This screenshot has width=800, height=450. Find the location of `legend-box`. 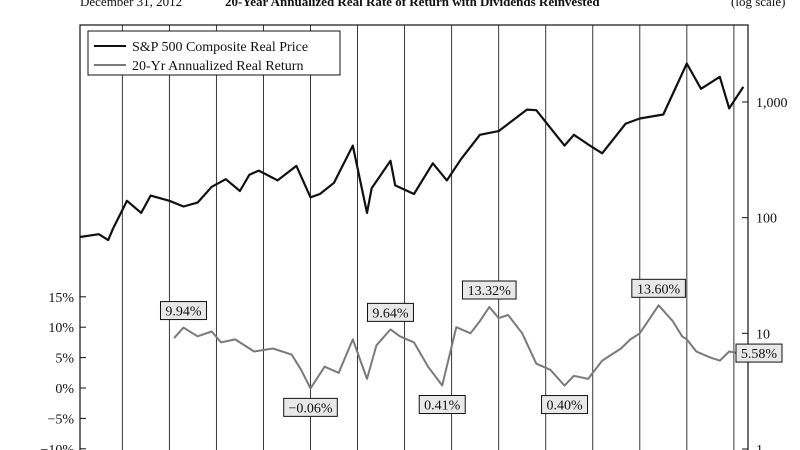

legend-box is located at coordinates (214, 53).